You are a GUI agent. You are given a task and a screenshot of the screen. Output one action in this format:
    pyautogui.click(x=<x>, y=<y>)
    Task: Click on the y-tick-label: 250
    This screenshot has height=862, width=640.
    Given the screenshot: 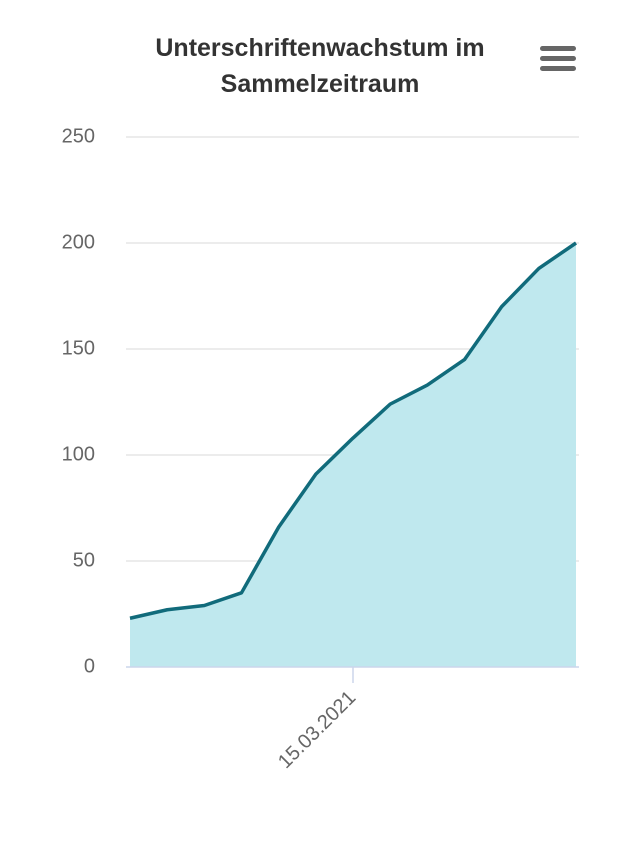 What is the action you would take?
    pyautogui.click(x=78, y=136)
    